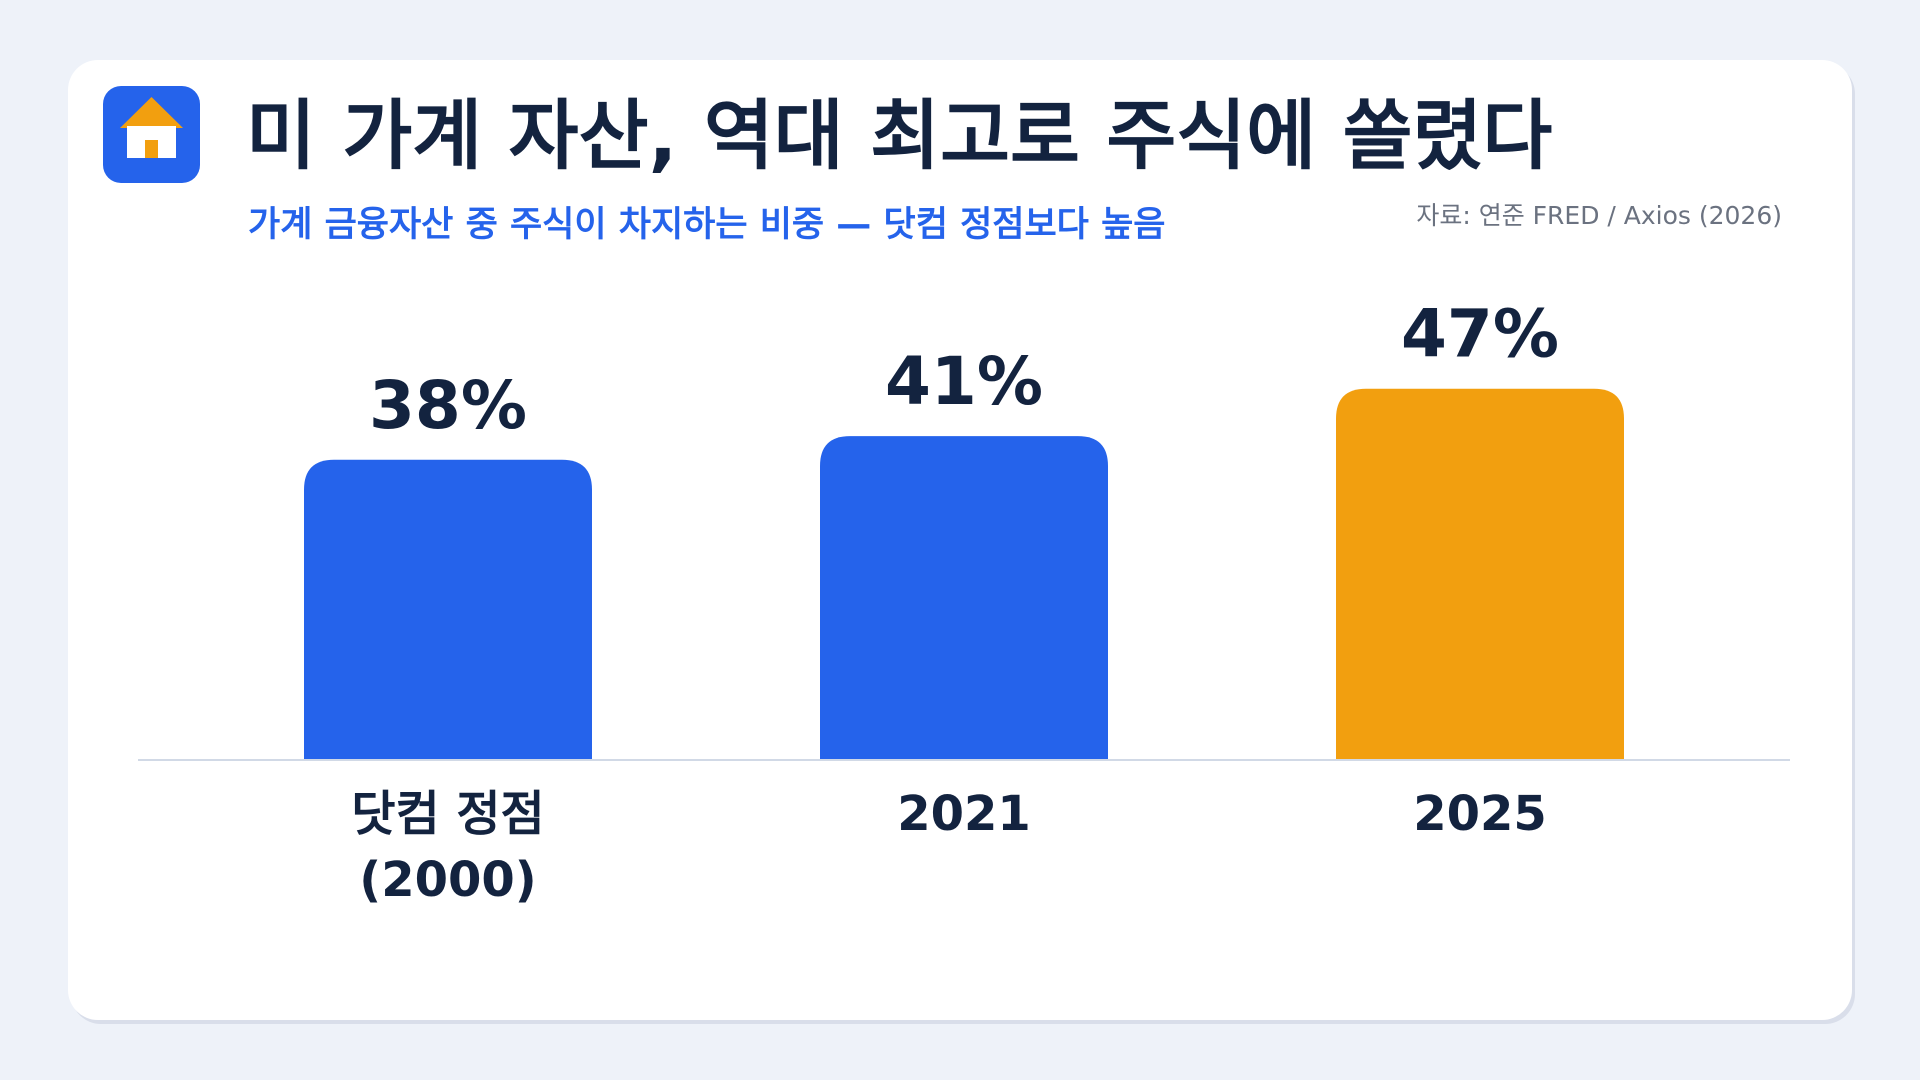  I want to click on value-label-3: 47%, so click(1480, 334).